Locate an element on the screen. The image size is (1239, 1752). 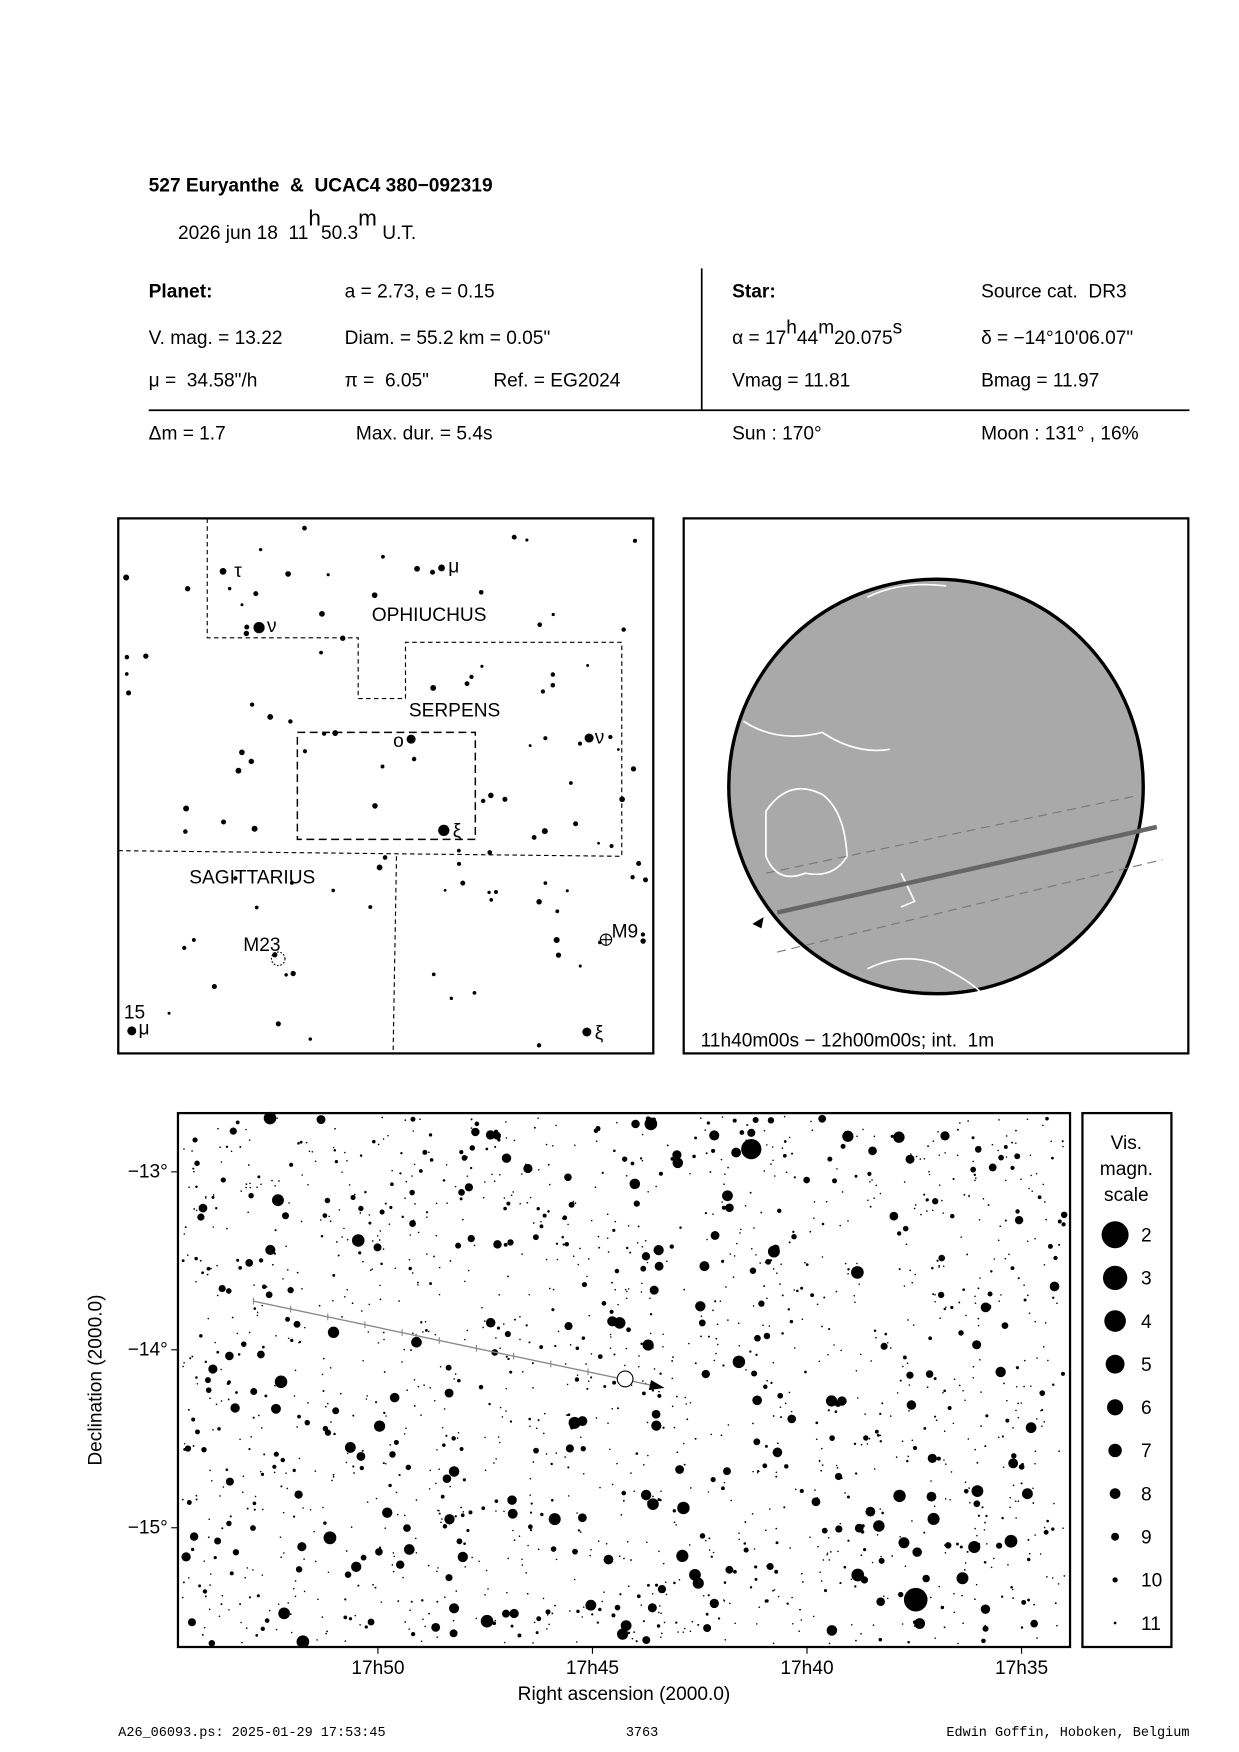
direction-arrow is located at coordinates (758, 923).